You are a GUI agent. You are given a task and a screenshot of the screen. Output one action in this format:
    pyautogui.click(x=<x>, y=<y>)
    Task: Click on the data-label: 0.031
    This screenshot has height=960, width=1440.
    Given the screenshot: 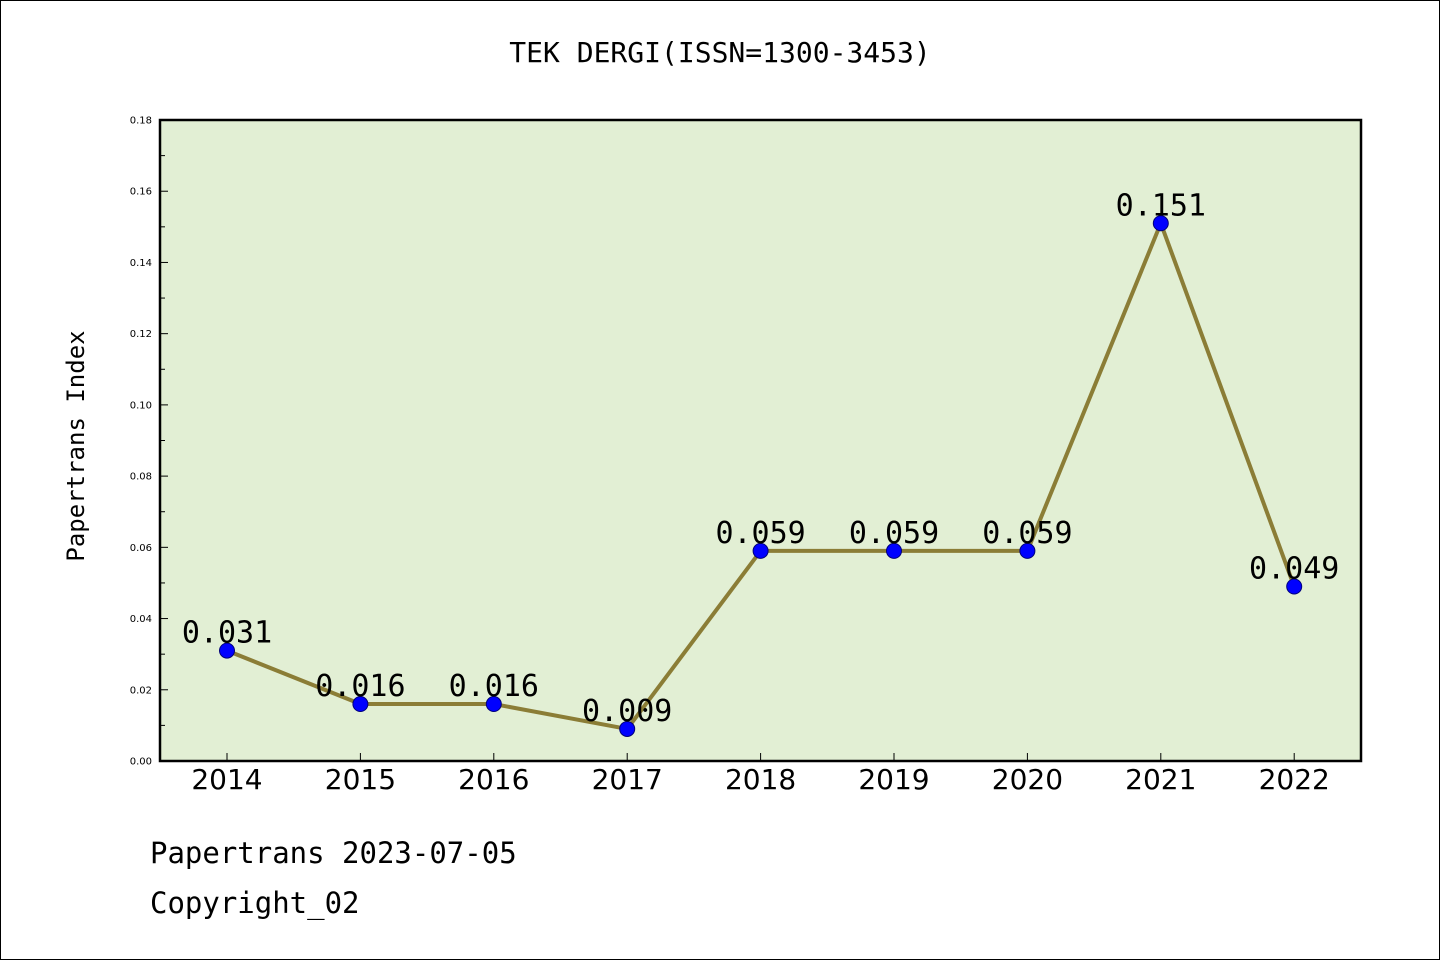 What is the action you would take?
    pyautogui.click(x=227, y=633)
    